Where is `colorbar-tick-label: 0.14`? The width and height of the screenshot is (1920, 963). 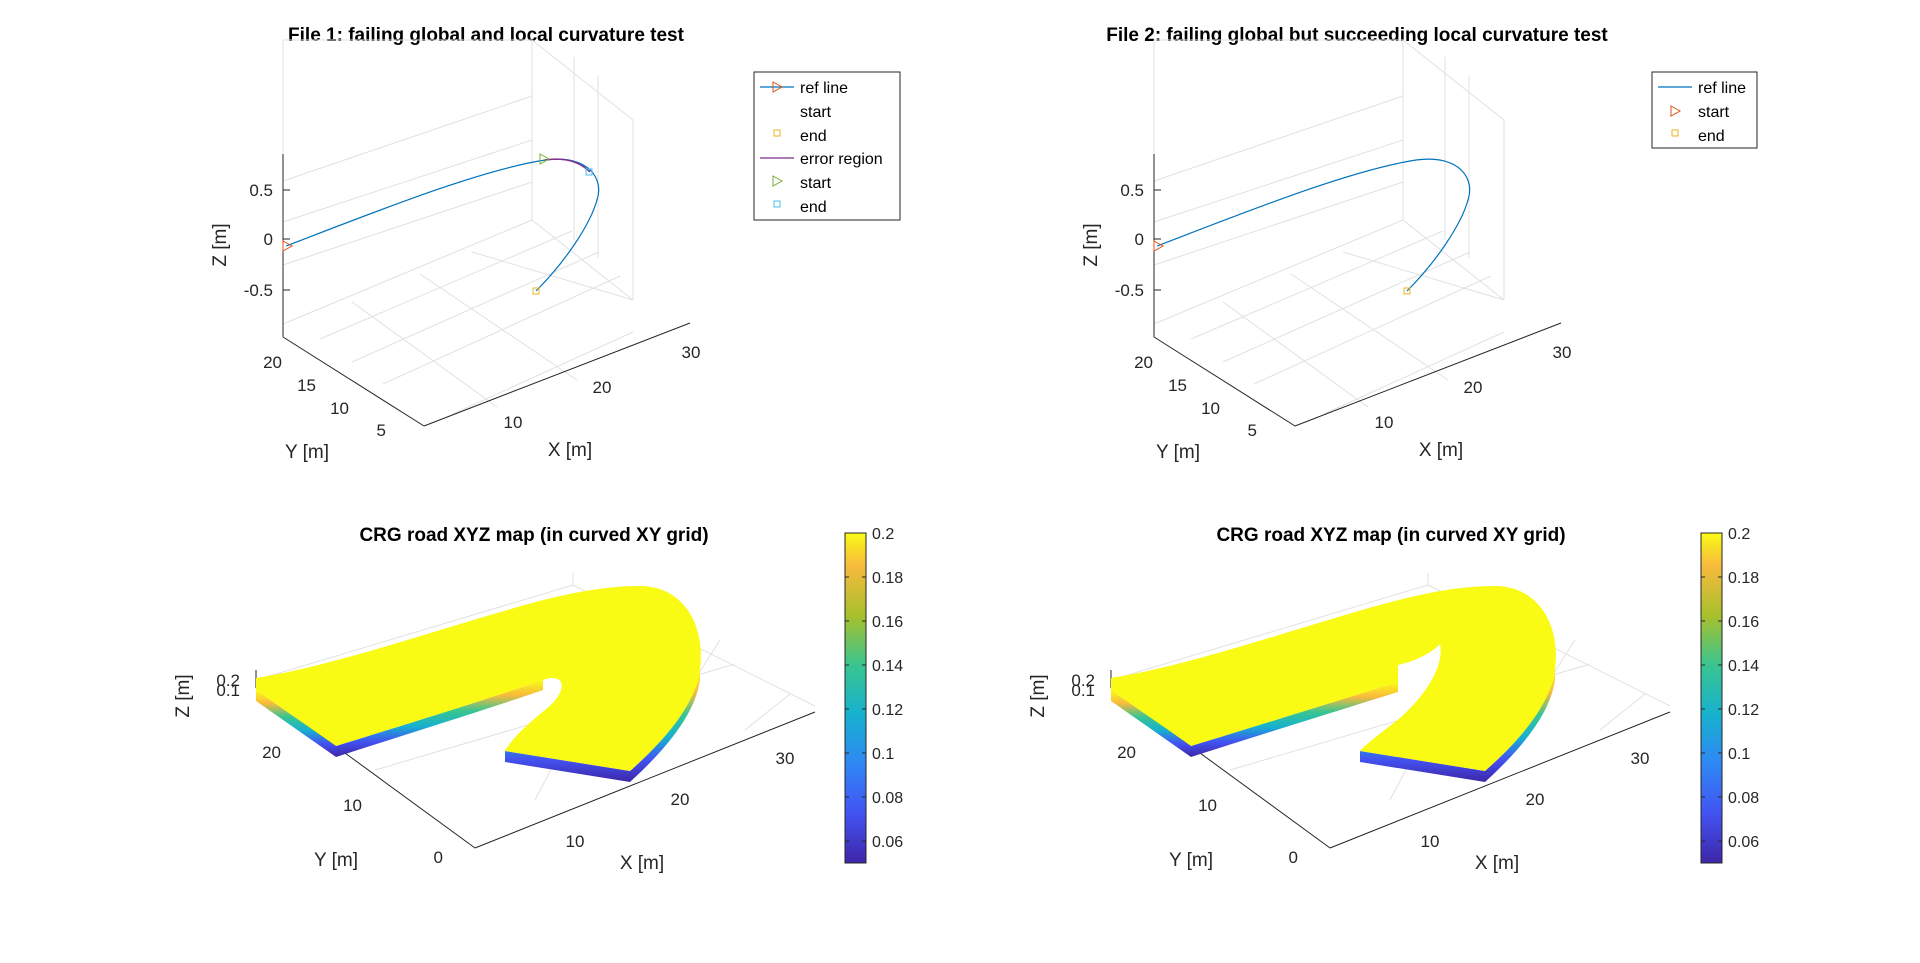 colorbar-tick-label: 0.14 is located at coordinates (887, 666).